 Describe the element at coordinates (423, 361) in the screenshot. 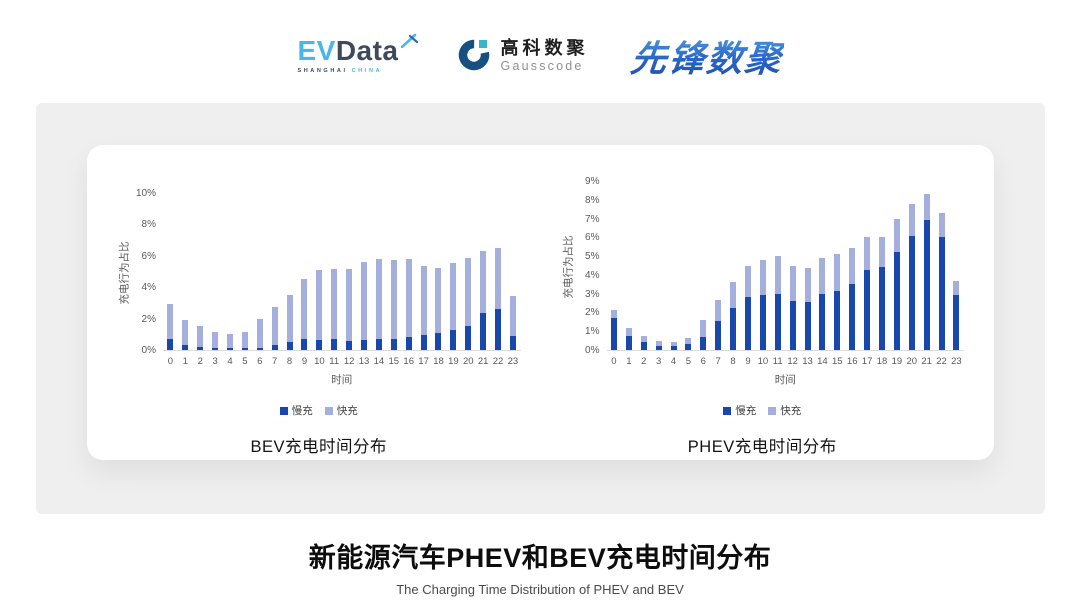

I see `x-tick-label: 17` at that location.